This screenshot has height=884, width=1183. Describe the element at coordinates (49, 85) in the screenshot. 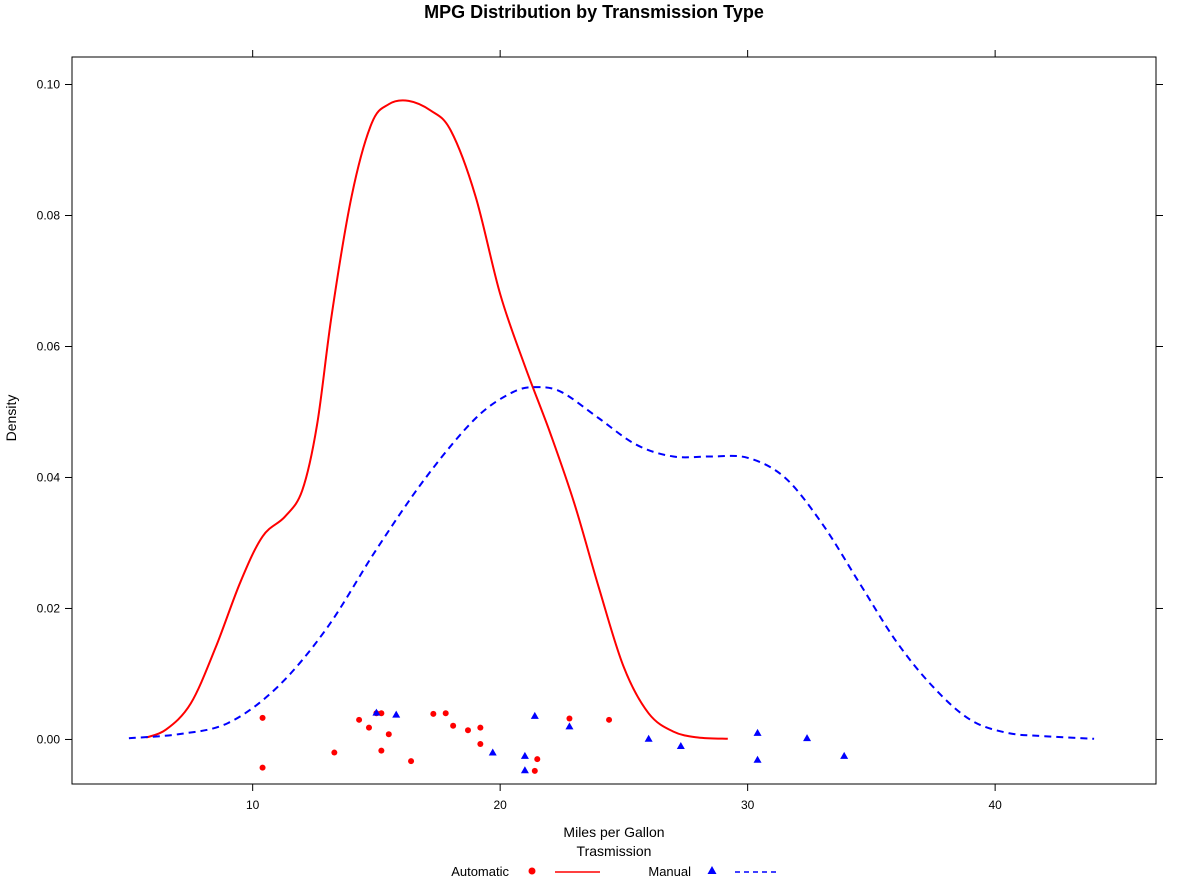

I see `y-tick-label: 0.10` at that location.